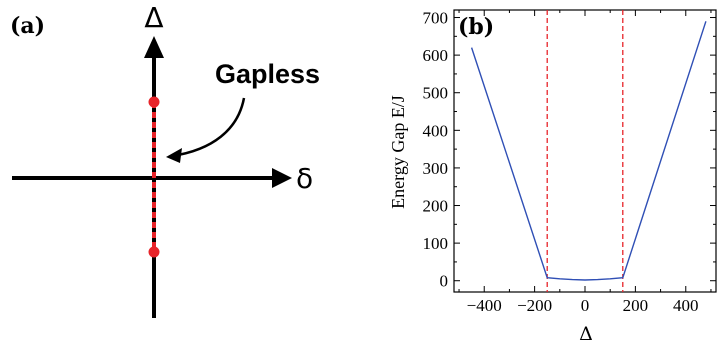 The width and height of the screenshot is (727, 345). Describe the element at coordinates (444, 281) in the screenshot. I see `y-tick-label: 0` at that location.